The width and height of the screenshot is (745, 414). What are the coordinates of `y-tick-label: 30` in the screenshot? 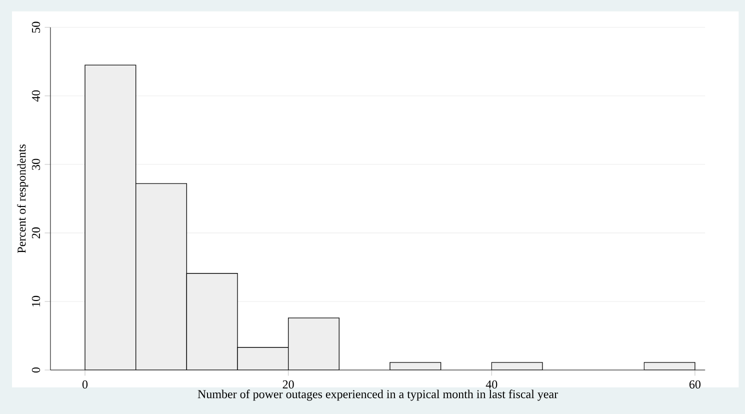 It's located at (36, 164).